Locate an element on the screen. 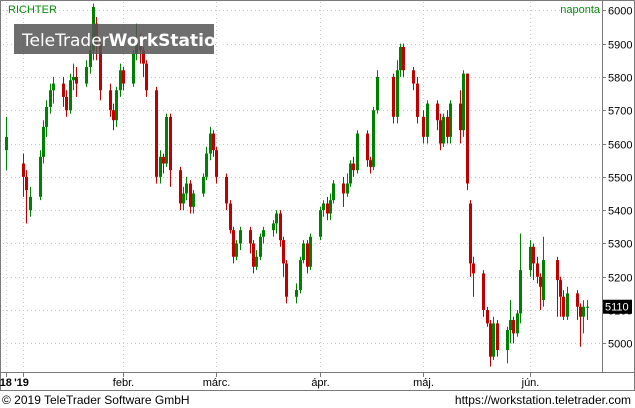 Image resolution: width=635 pixels, height=408 pixels. watermark-text: TeleTraderWorkStation is located at coordinates (124, 41).